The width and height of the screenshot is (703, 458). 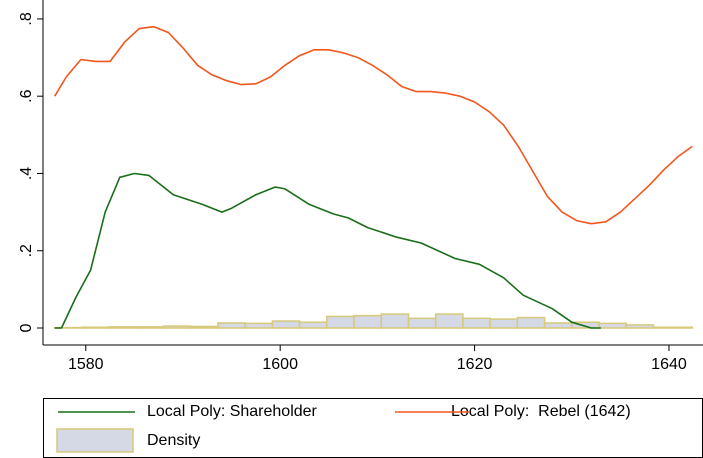 What do you see at coordinates (541, 411) in the screenshot?
I see `legend-label: Local Poly: Rebel (1642)` at bounding box center [541, 411].